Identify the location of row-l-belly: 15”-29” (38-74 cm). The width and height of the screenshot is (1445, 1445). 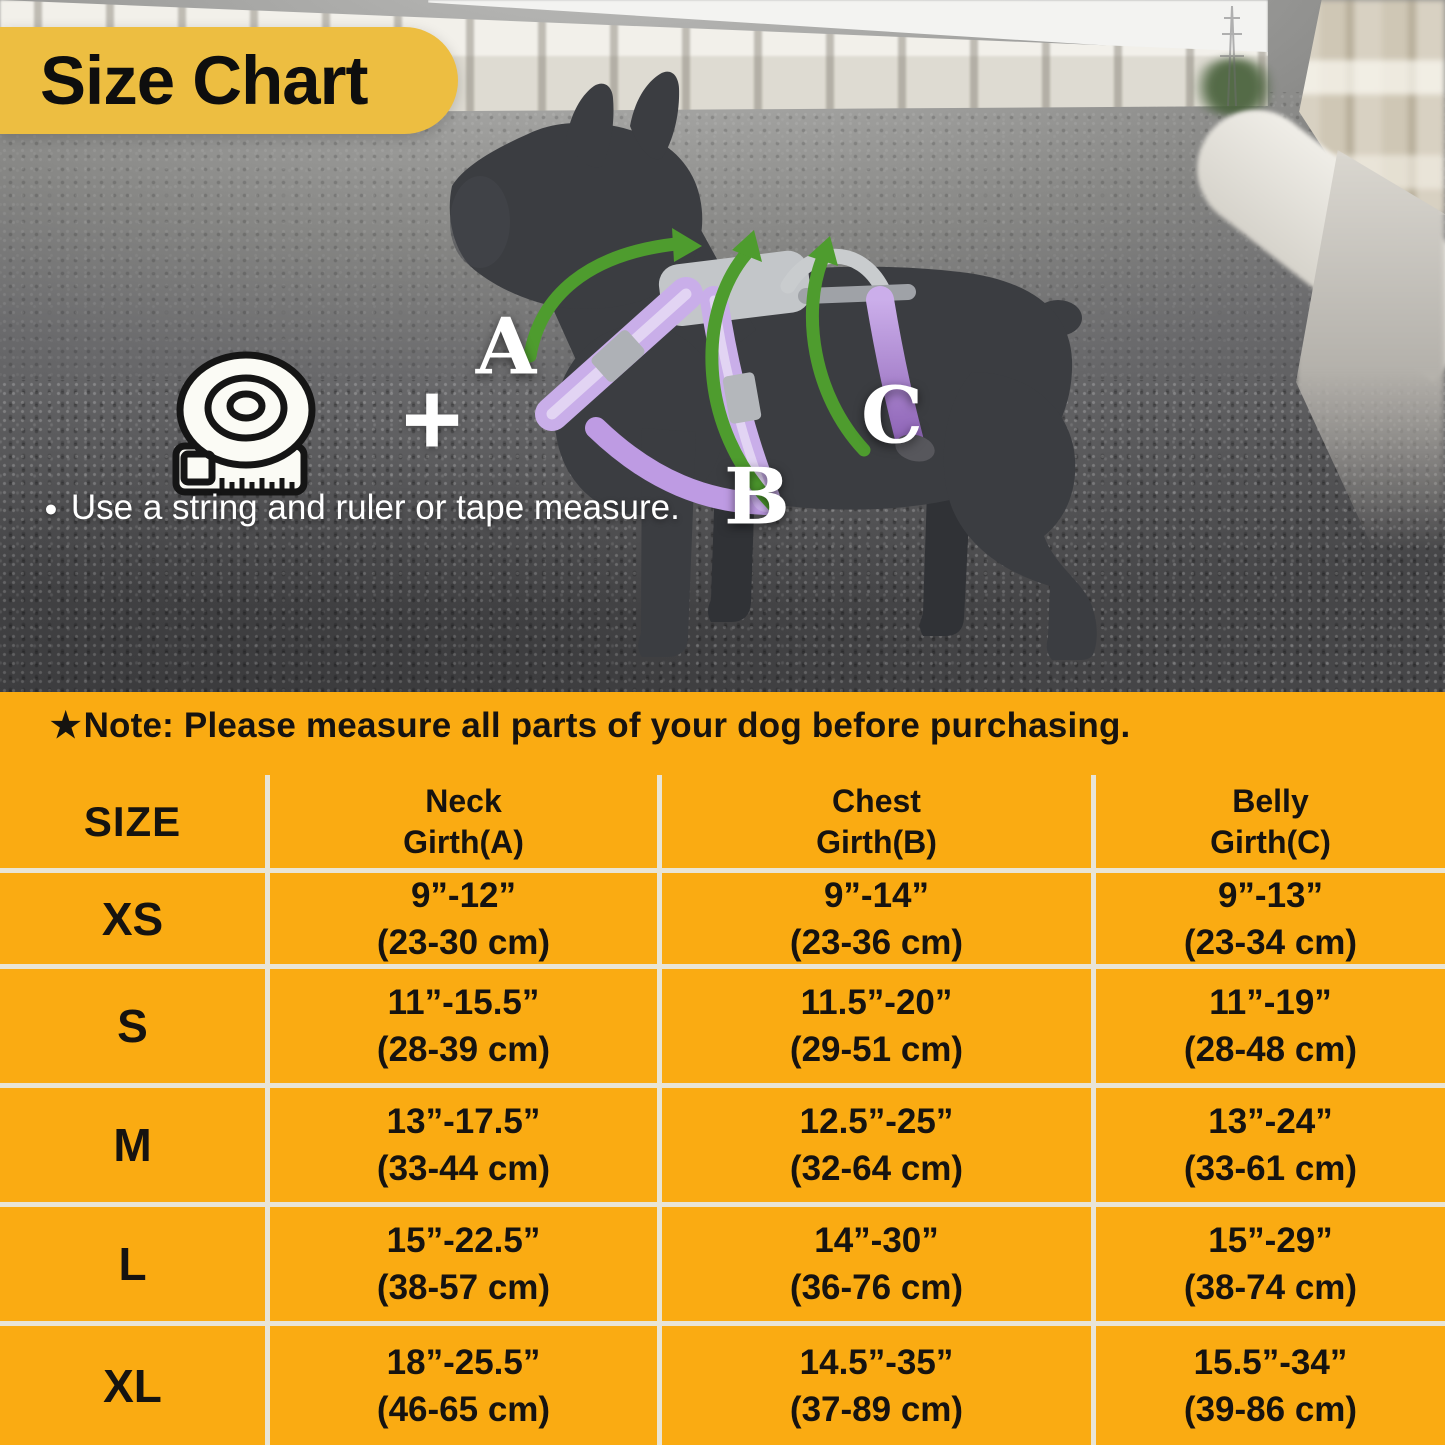
(1270, 1266).